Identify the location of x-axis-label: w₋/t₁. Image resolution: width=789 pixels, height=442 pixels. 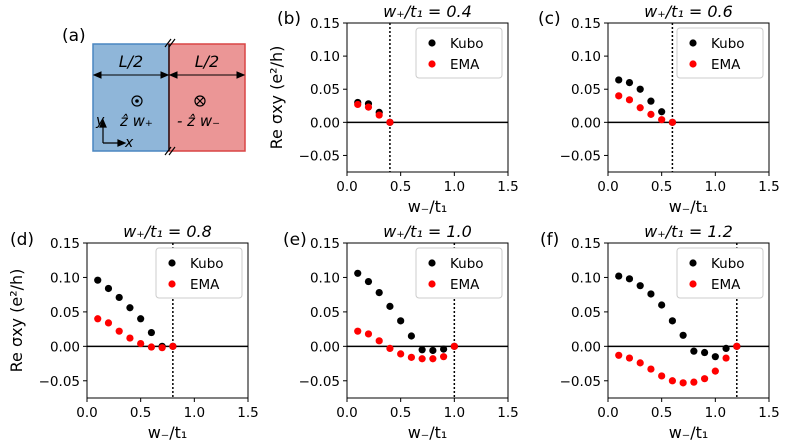
(689, 432).